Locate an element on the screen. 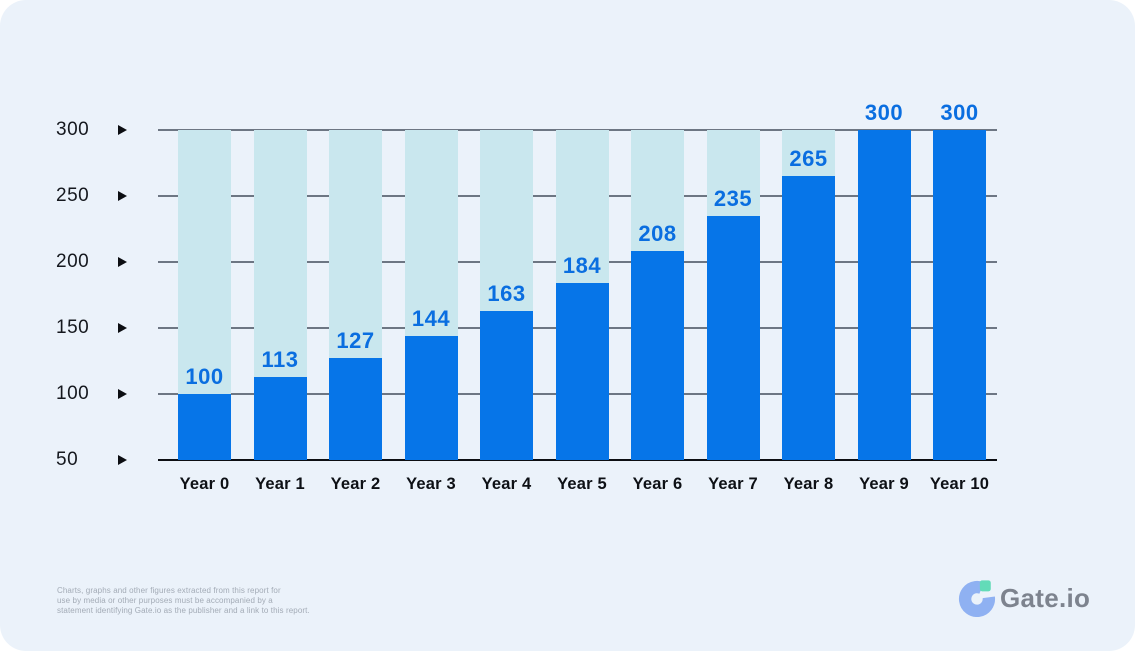  bar-value-label: 127 is located at coordinates (355, 341).